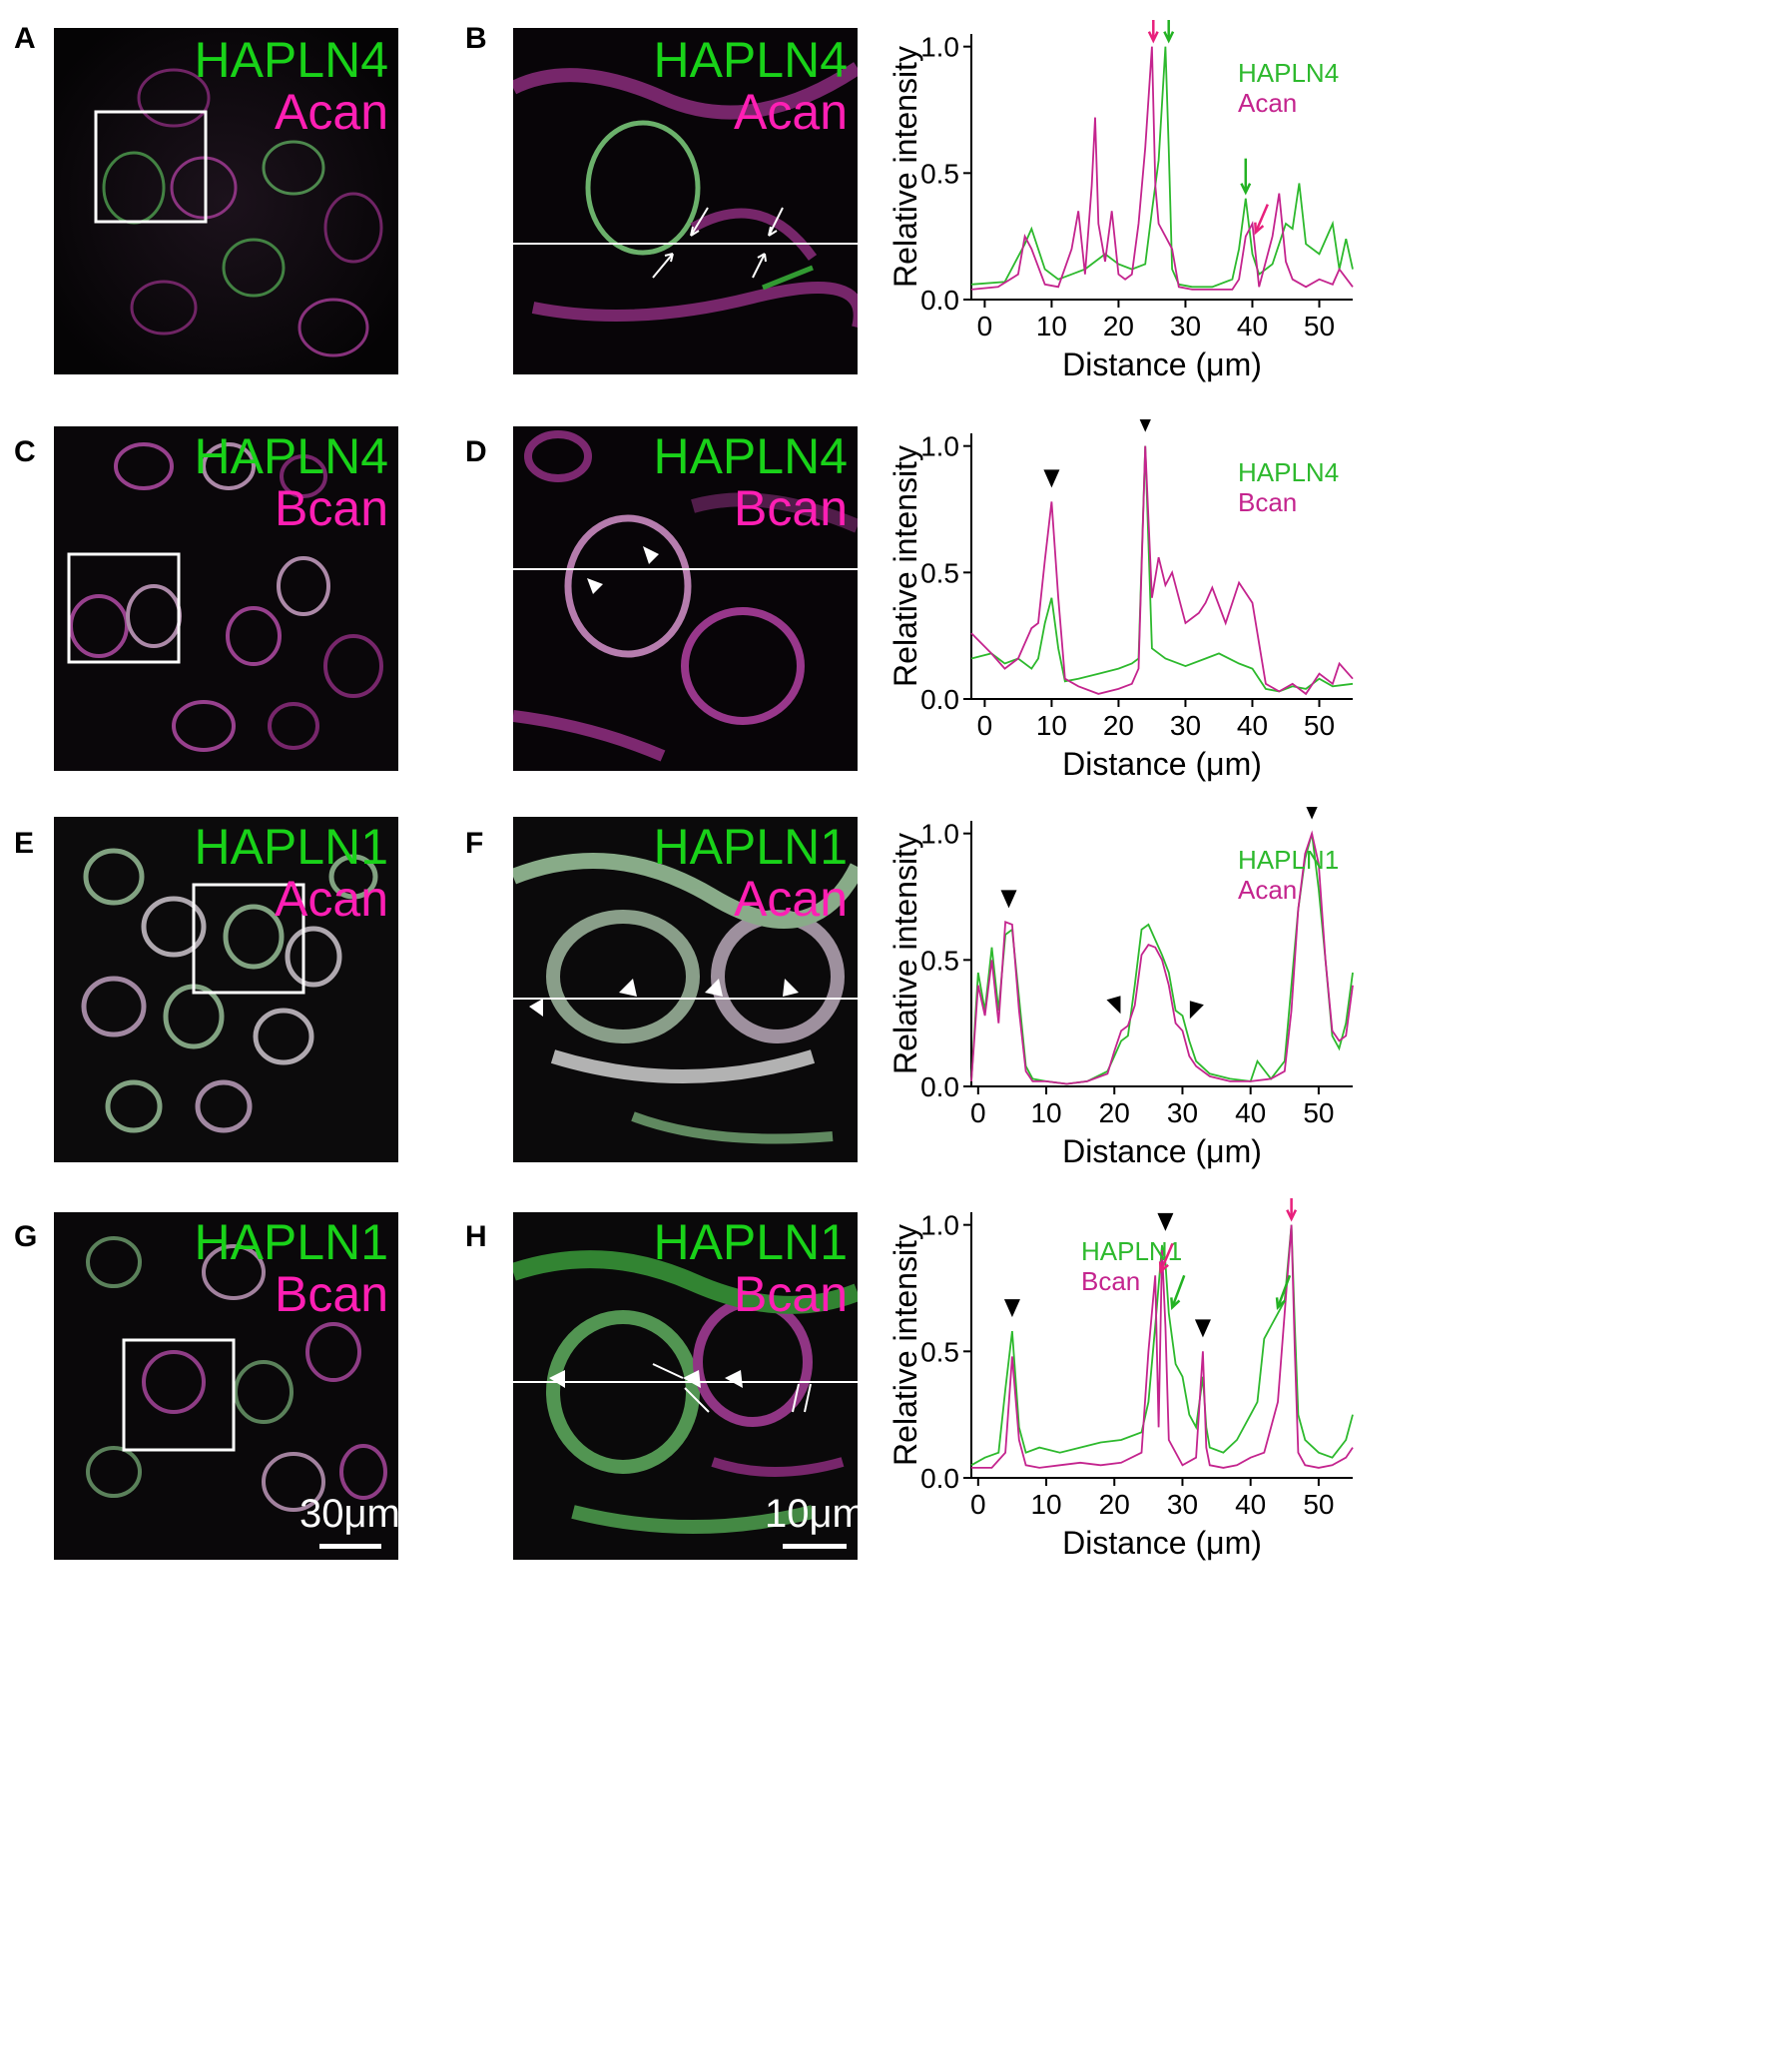 The width and height of the screenshot is (1769, 2072). I want to click on scale-label: 30μm, so click(348, 1514).